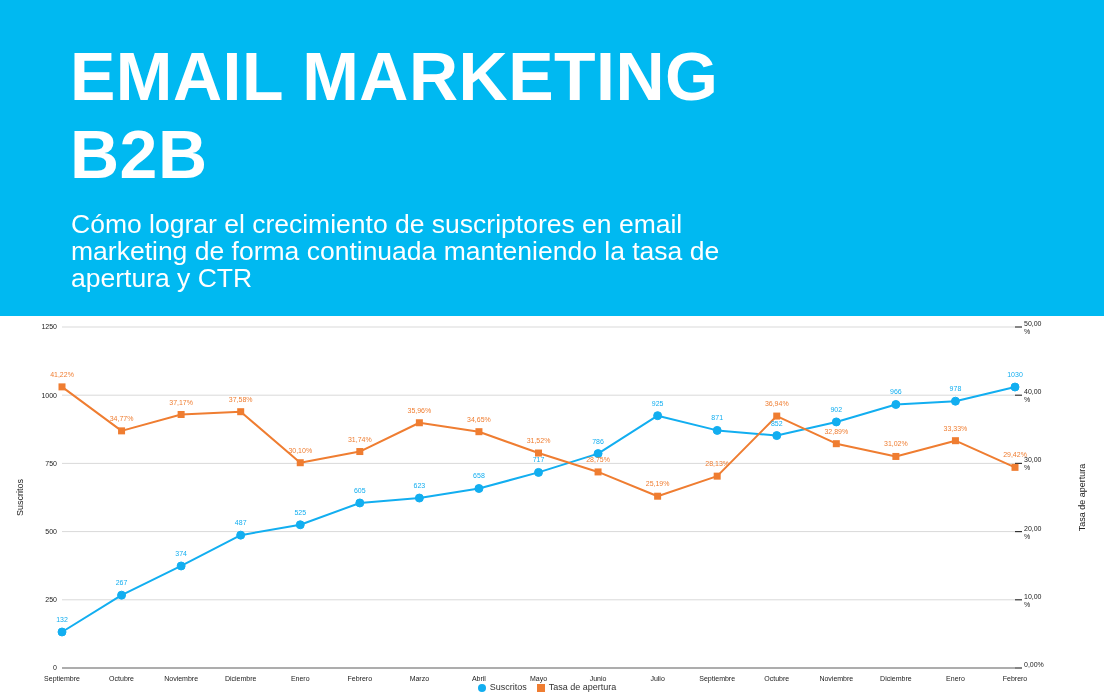 The width and height of the screenshot is (1104, 700). What do you see at coordinates (20, 497) in the screenshot?
I see `y-axis-title: Suscritos` at bounding box center [20, 497].